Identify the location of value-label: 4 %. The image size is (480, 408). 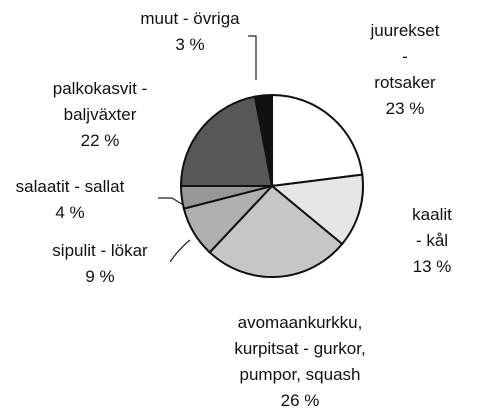
(70, 212).